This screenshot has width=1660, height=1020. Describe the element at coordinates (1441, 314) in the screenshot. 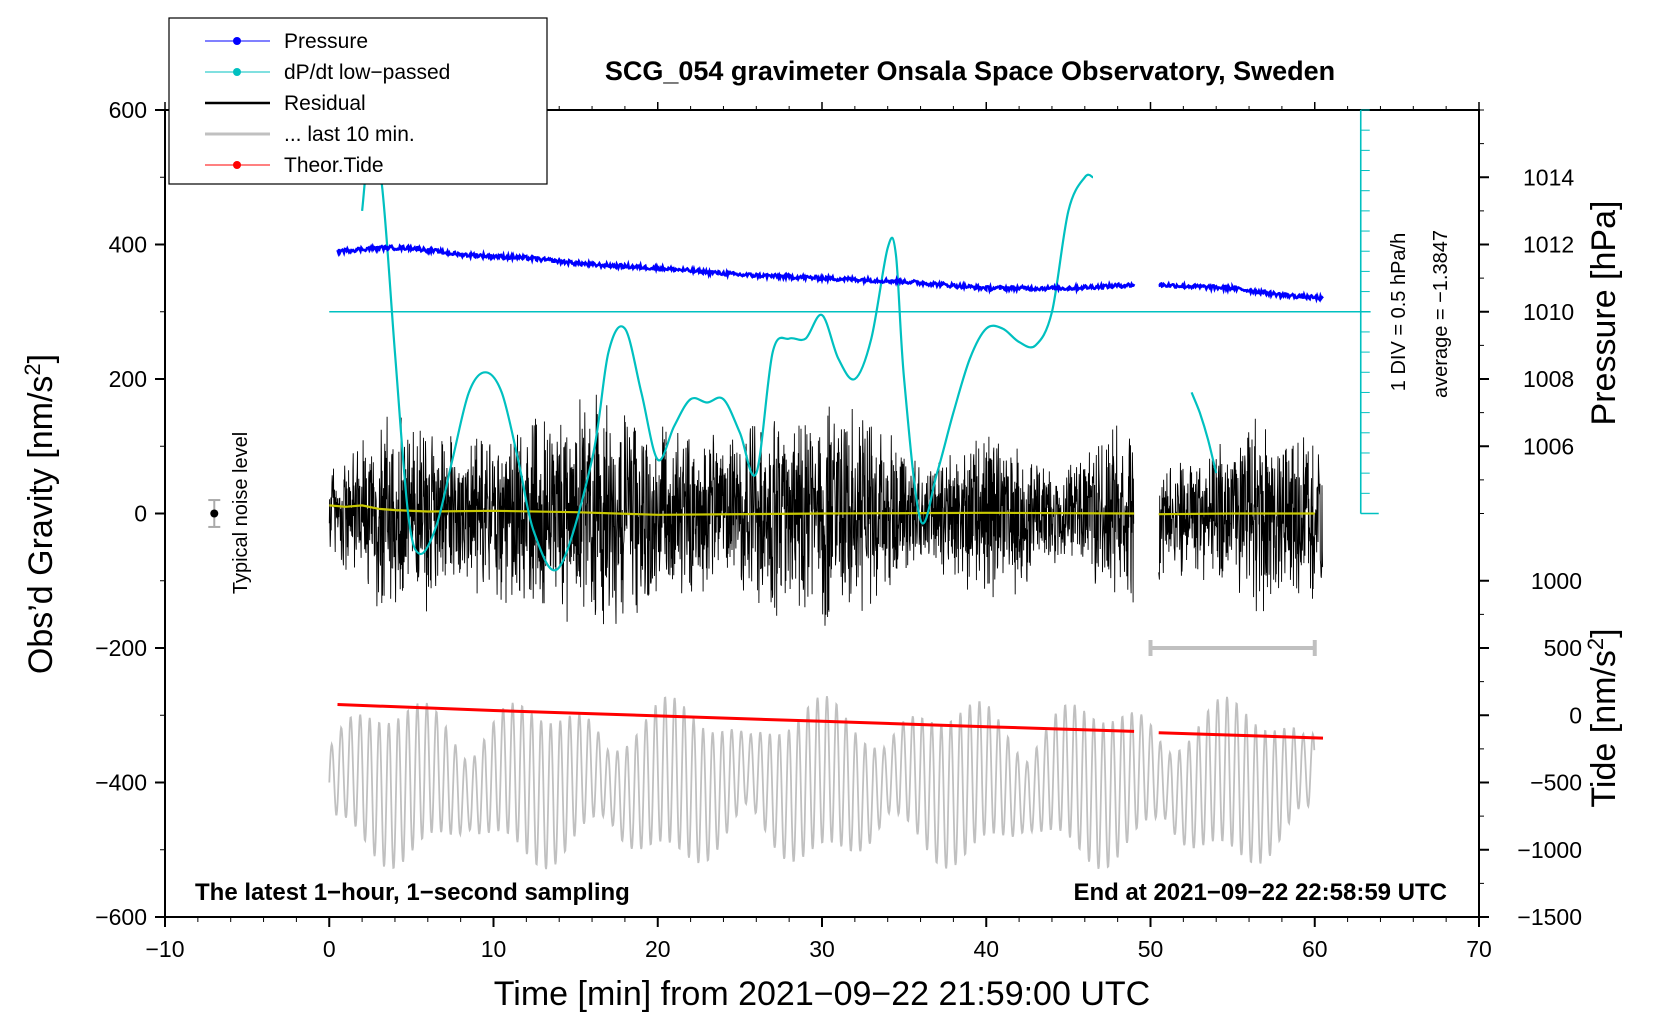

I see `dpdt-average-label: average = −1.3847` at that location.